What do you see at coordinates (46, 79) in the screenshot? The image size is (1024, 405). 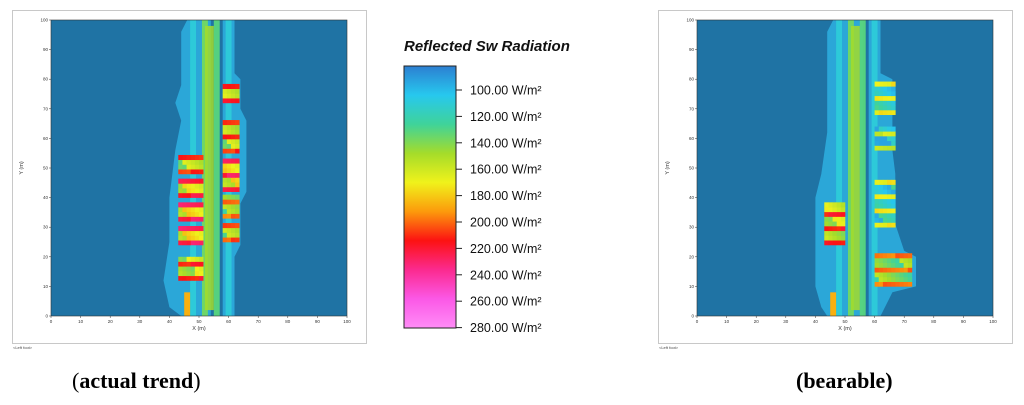 I see `y-tick-label: 80` at bounding box center [46, 79].